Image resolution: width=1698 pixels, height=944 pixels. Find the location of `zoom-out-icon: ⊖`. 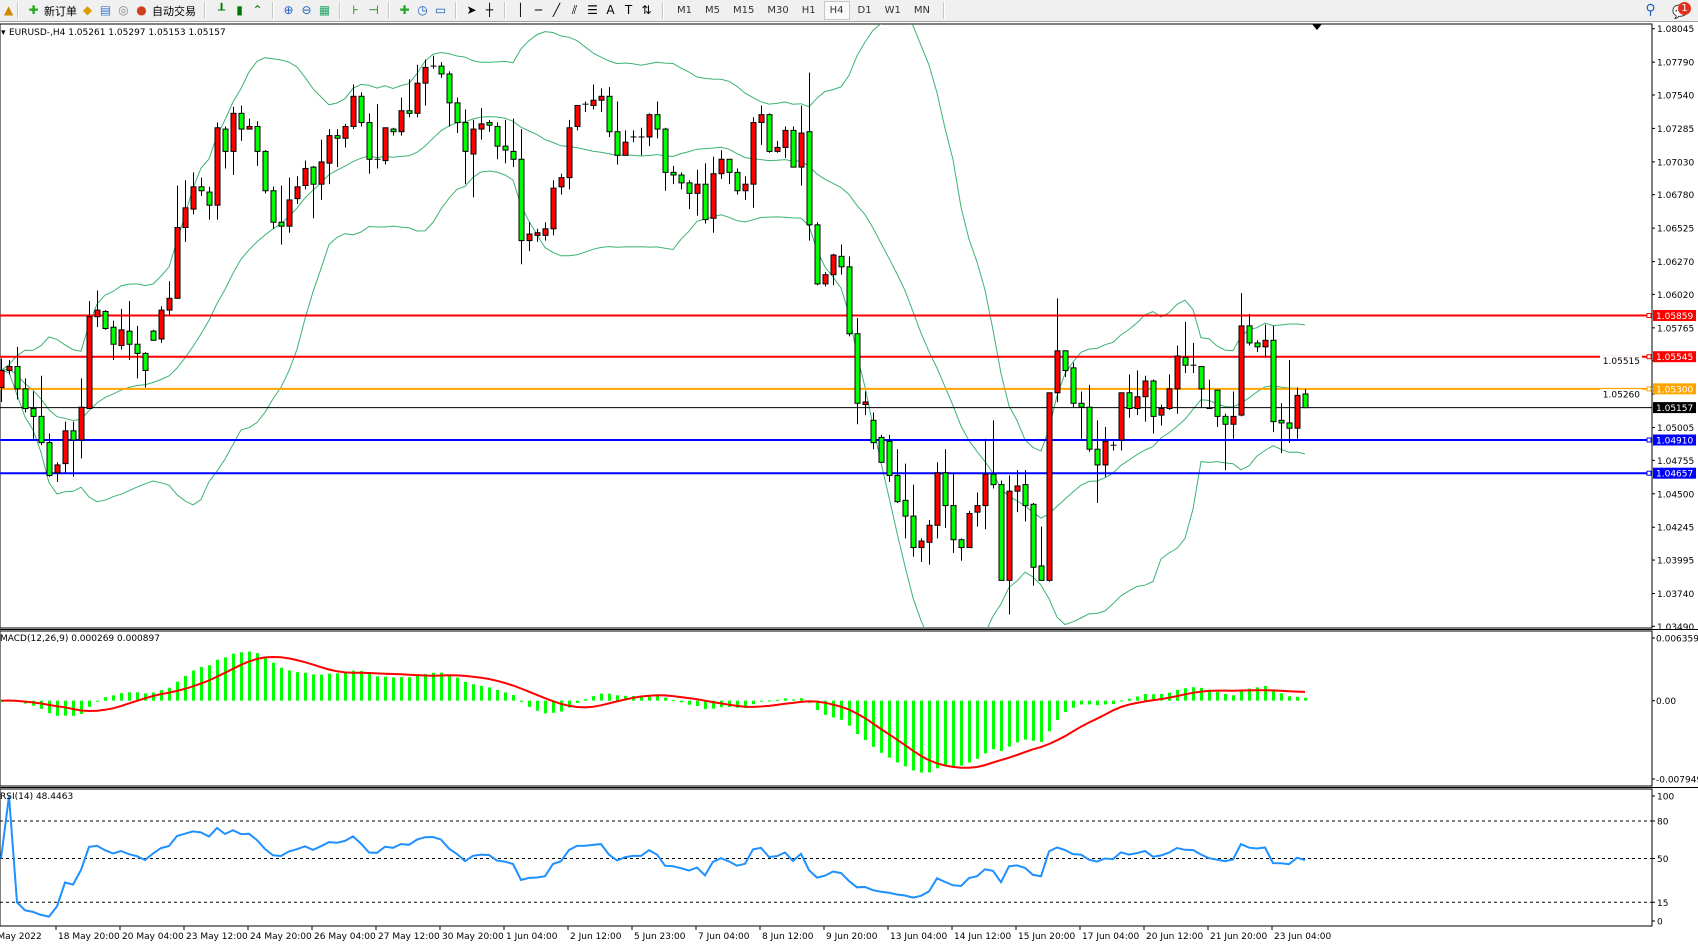

zoom-out-icon: ⊖ is located at coordinates (306, 10).